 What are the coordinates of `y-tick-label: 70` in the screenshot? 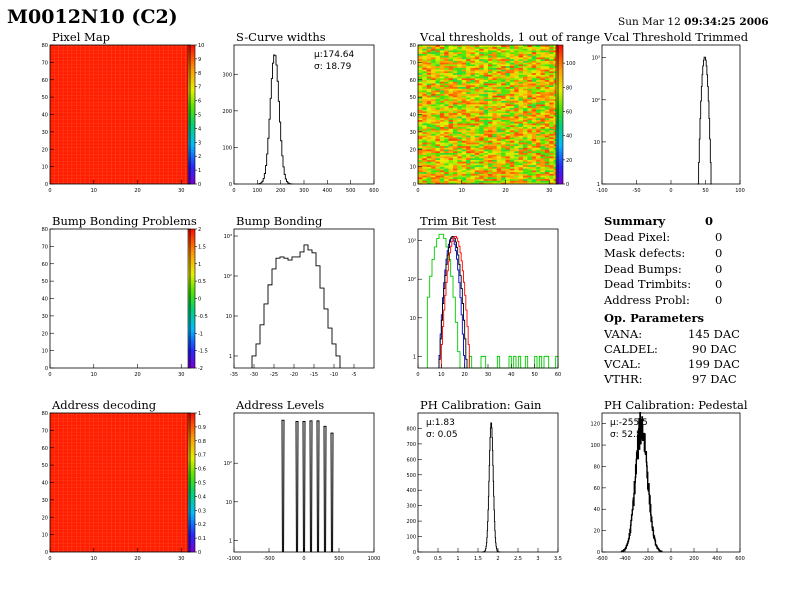 It's located at (45, 431).